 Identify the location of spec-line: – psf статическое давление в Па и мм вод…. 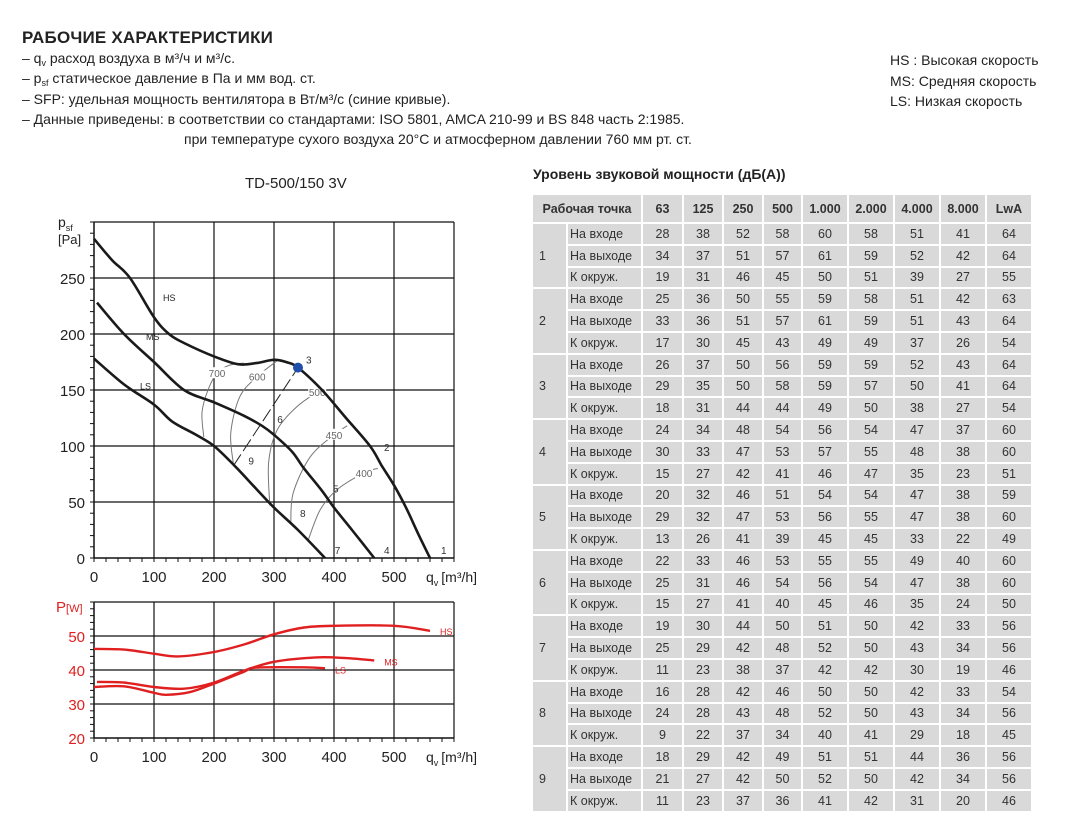
(169, 79).